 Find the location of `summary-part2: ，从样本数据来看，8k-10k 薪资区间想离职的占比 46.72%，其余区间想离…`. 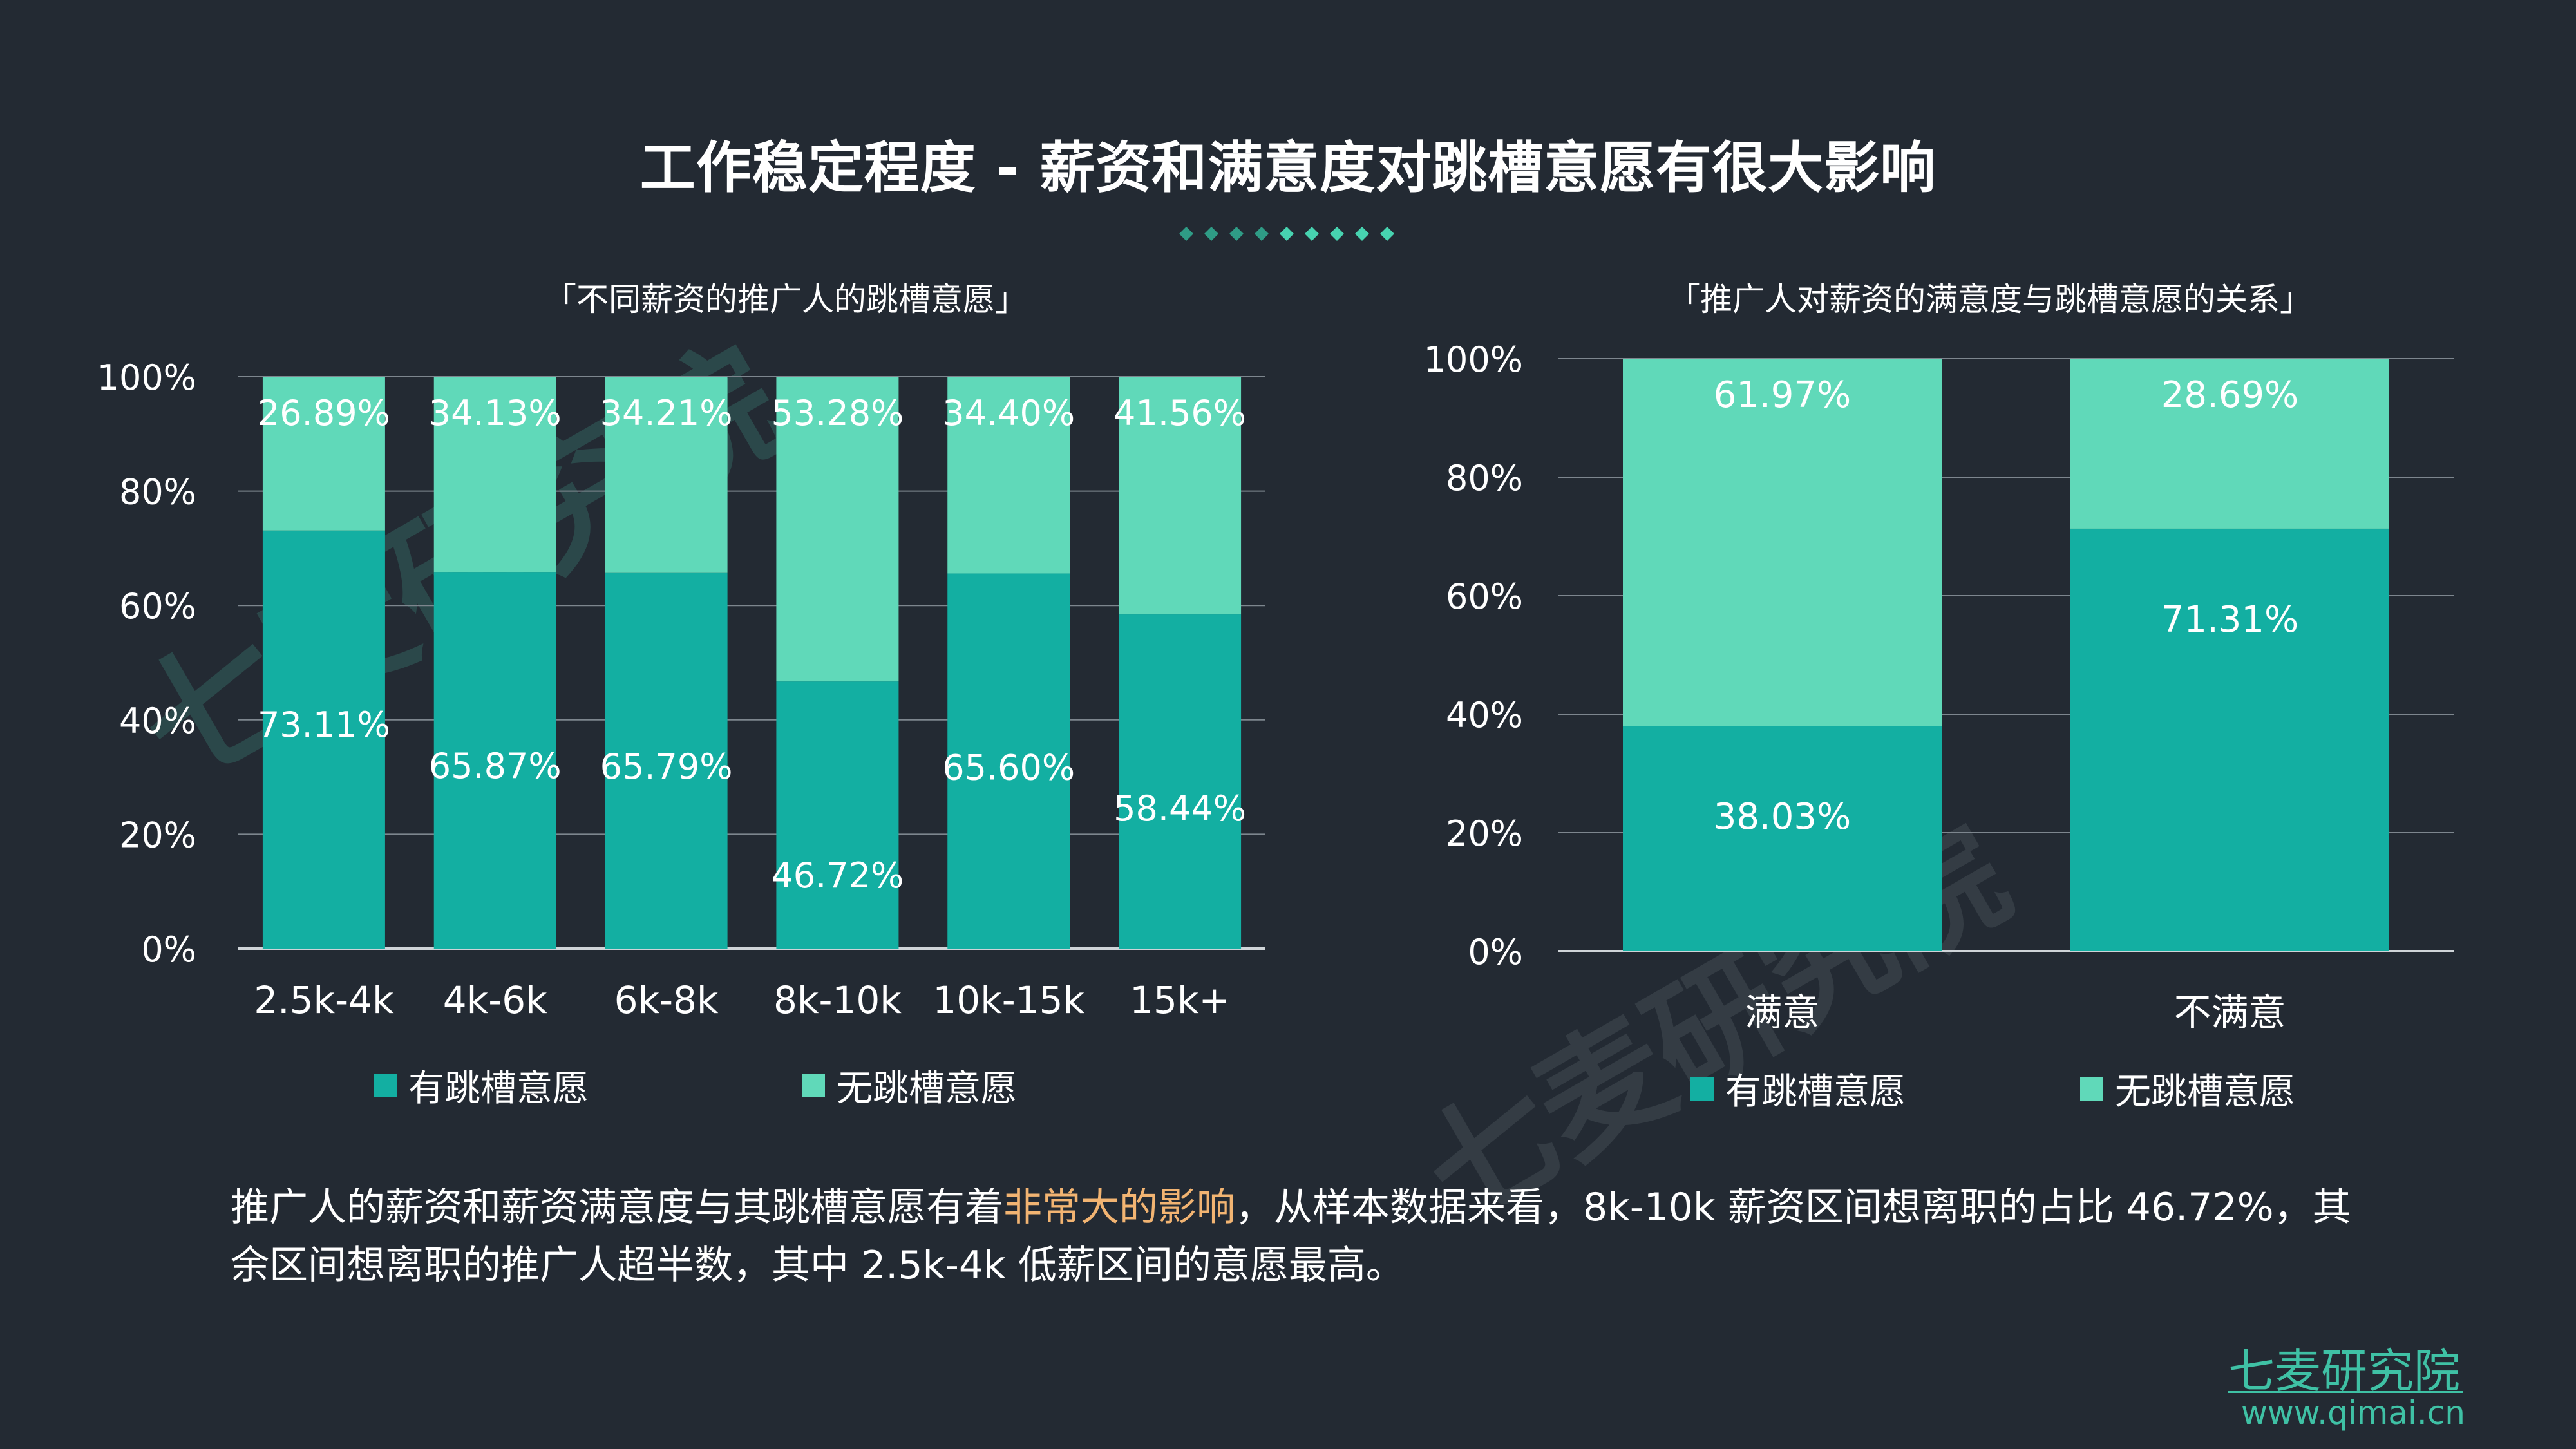

summary-part2: ，从样本数据来看，8k-10k 薪资区间想离职的占比 46.72%，其余区间想离… is located at coordinates (1291, 1236).